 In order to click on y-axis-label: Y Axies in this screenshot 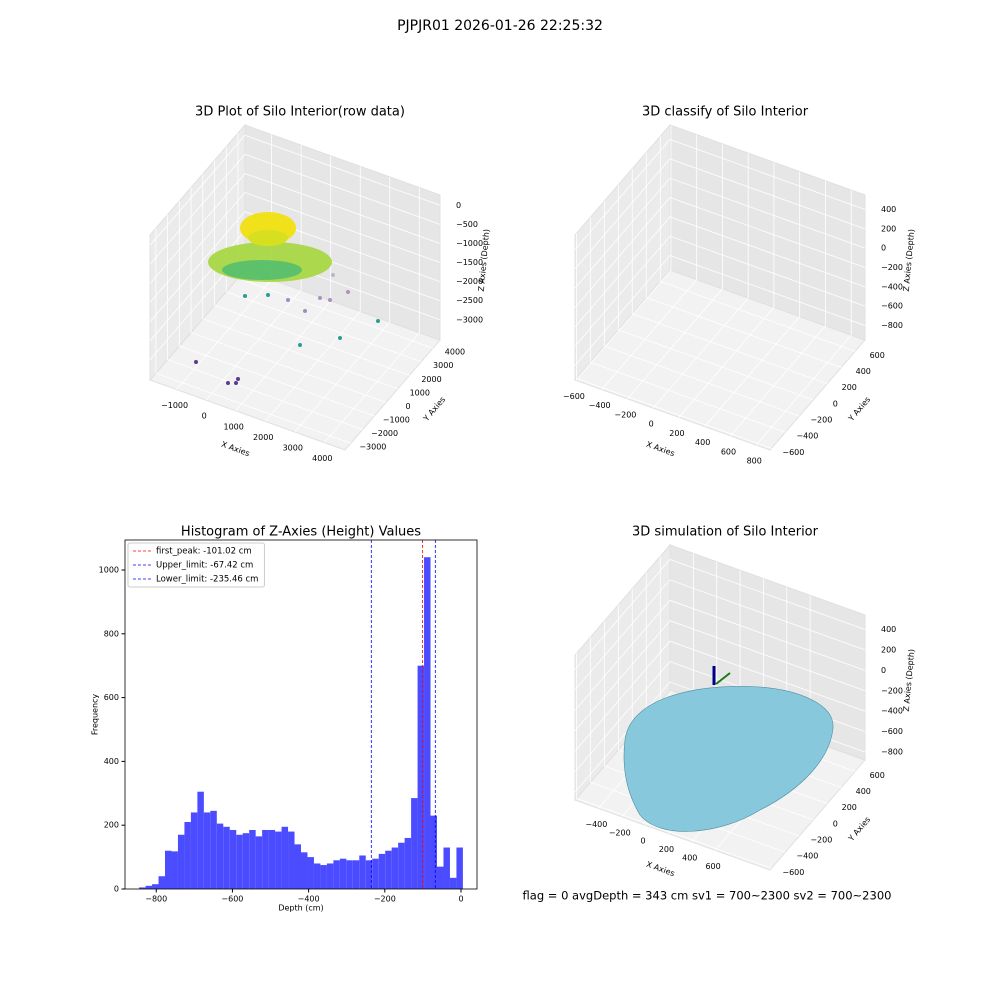, I will do `click(859, 829)`.